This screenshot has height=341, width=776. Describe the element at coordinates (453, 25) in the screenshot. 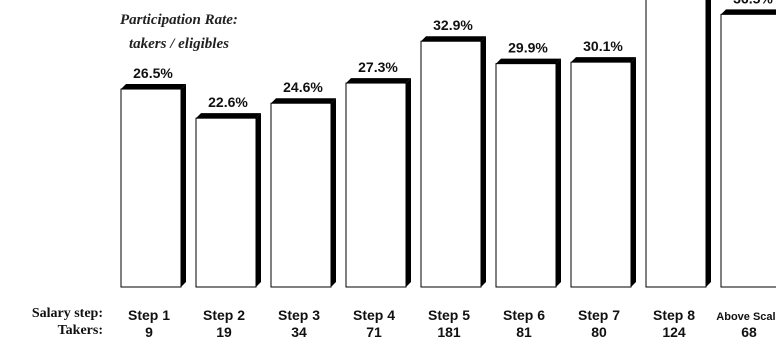

I see `bar-value-label: 32.9%` at that location.